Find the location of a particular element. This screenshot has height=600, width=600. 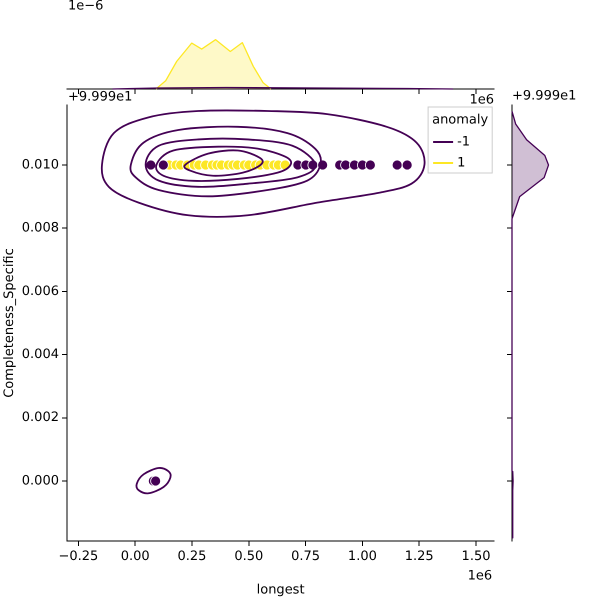

x-tick-label: −0.25 is located at coordinates (78, 556).